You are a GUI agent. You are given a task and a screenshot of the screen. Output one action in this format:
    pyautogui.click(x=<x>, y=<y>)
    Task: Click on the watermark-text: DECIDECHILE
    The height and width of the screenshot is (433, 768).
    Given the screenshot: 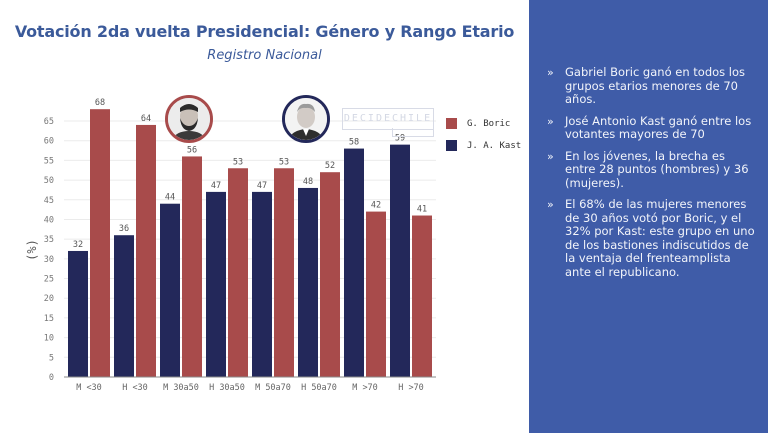 What is the action you would take?
    pyautogui.click(x=388, y=118)
    